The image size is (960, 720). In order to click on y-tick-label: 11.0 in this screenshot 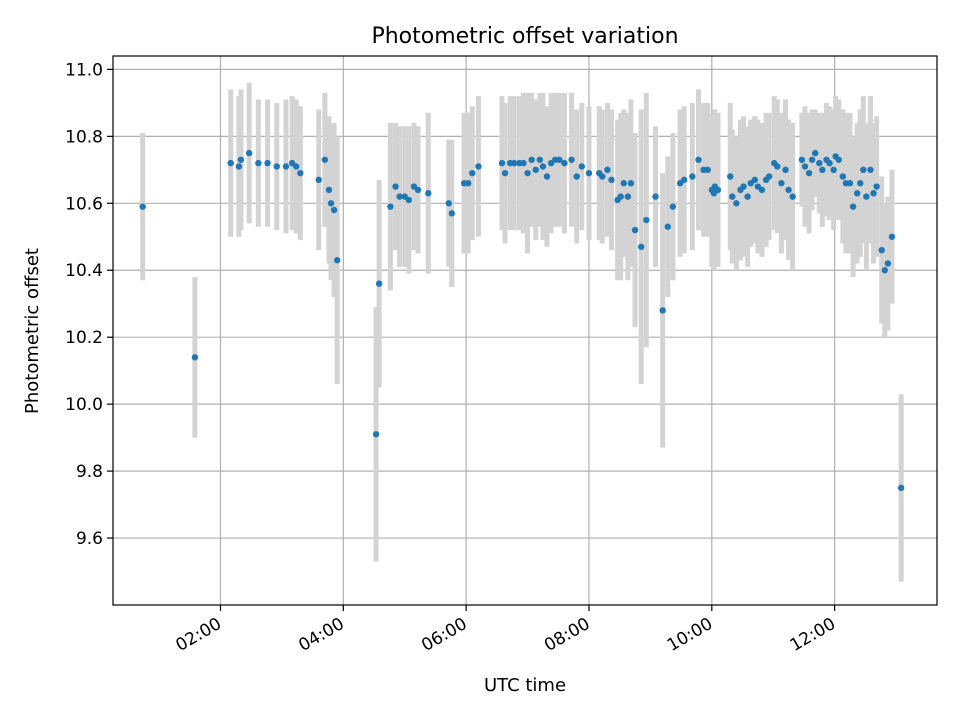, I will do `click(84, 70)`.